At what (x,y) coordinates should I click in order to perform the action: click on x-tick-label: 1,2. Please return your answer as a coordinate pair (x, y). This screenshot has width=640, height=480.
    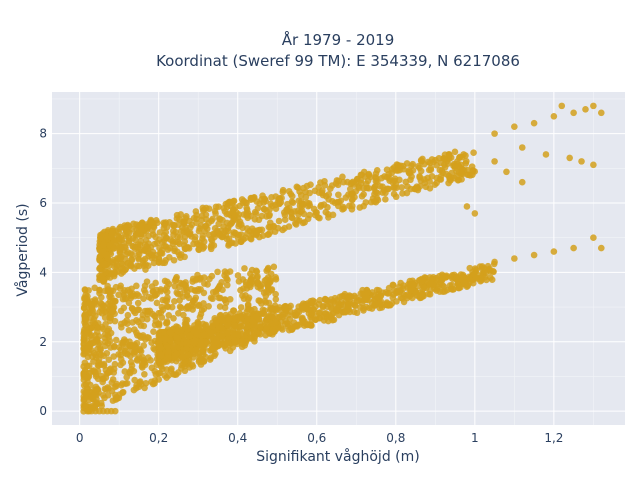
    Looking at the image, I should click on (553, 438).